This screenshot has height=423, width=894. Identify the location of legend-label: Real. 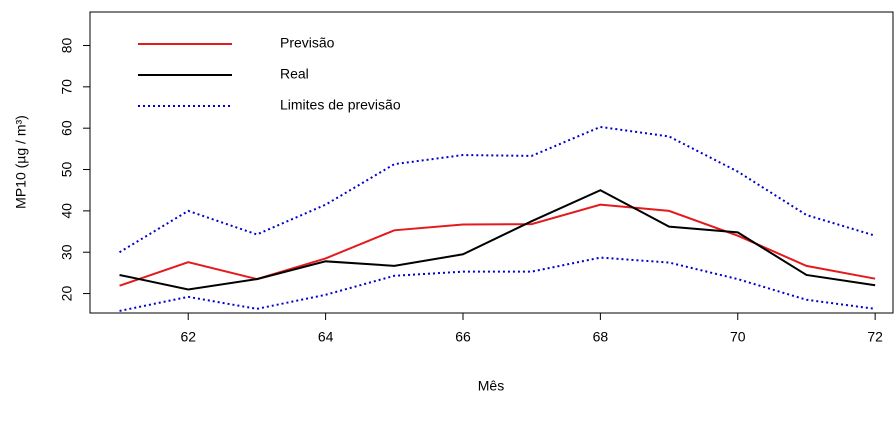
(294, 74).